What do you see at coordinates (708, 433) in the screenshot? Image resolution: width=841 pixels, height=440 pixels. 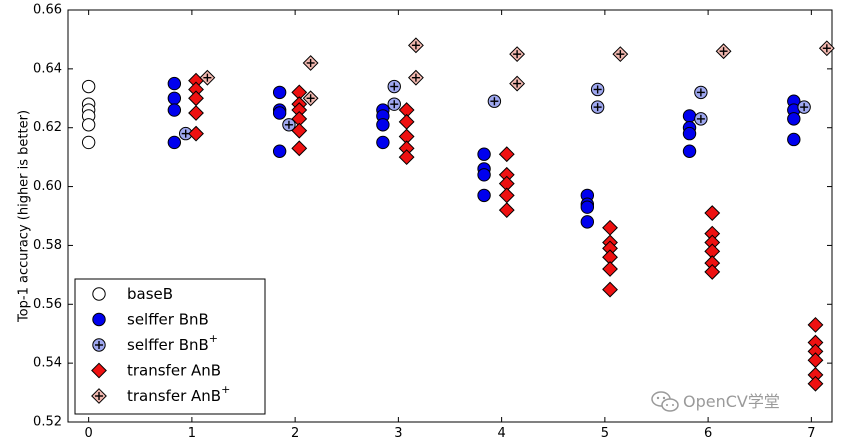 I see `x-tick-label: 6` at bounding box center [708, 433].